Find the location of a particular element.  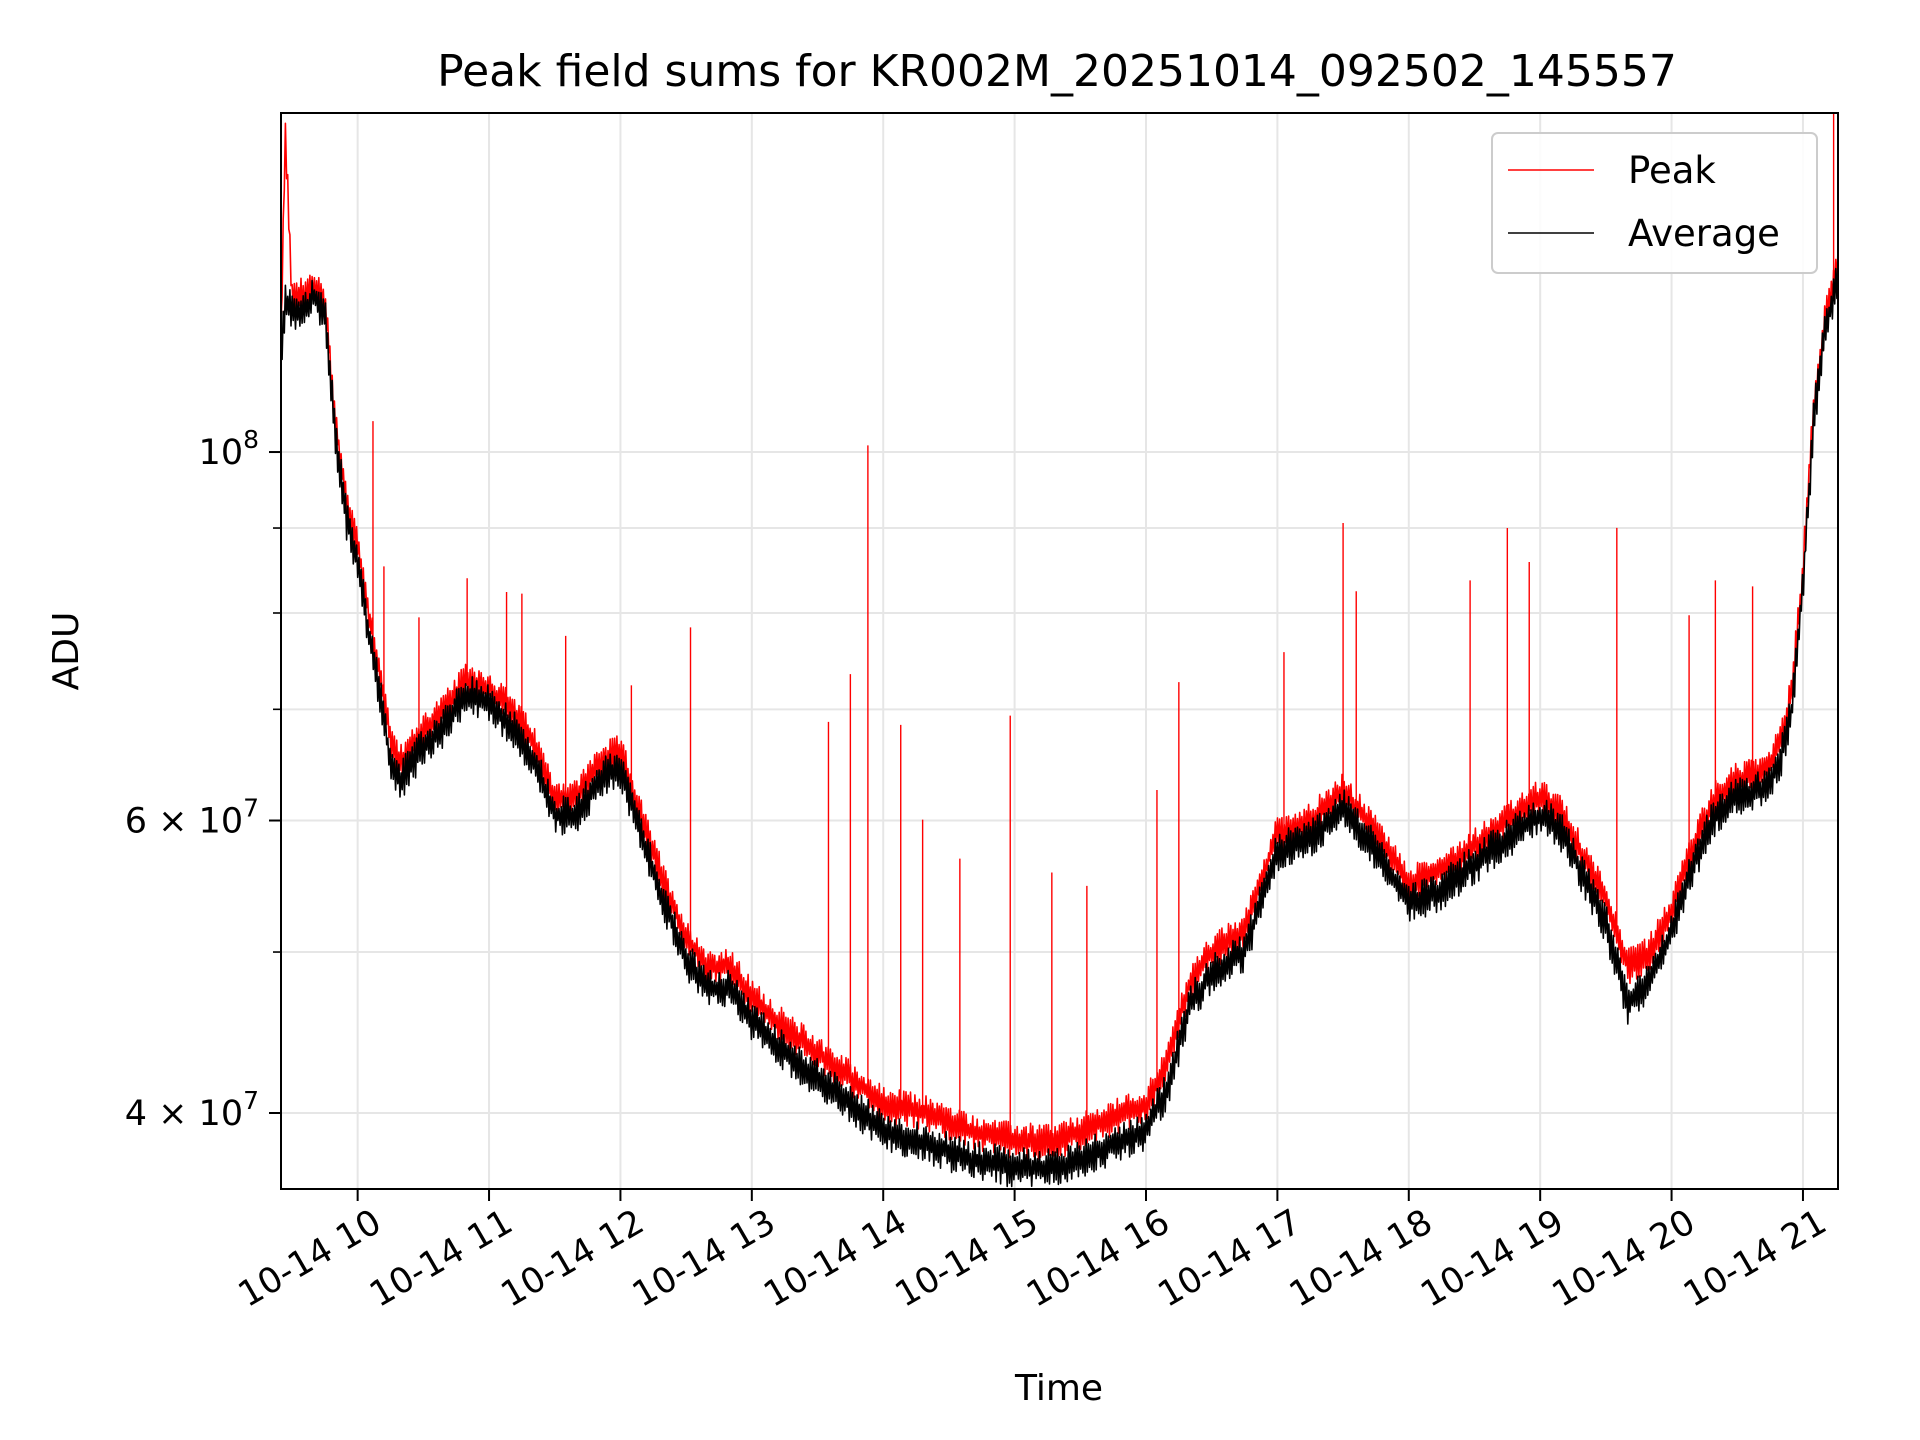

legend-average-label: Average is located at coordinates (1704, 233).